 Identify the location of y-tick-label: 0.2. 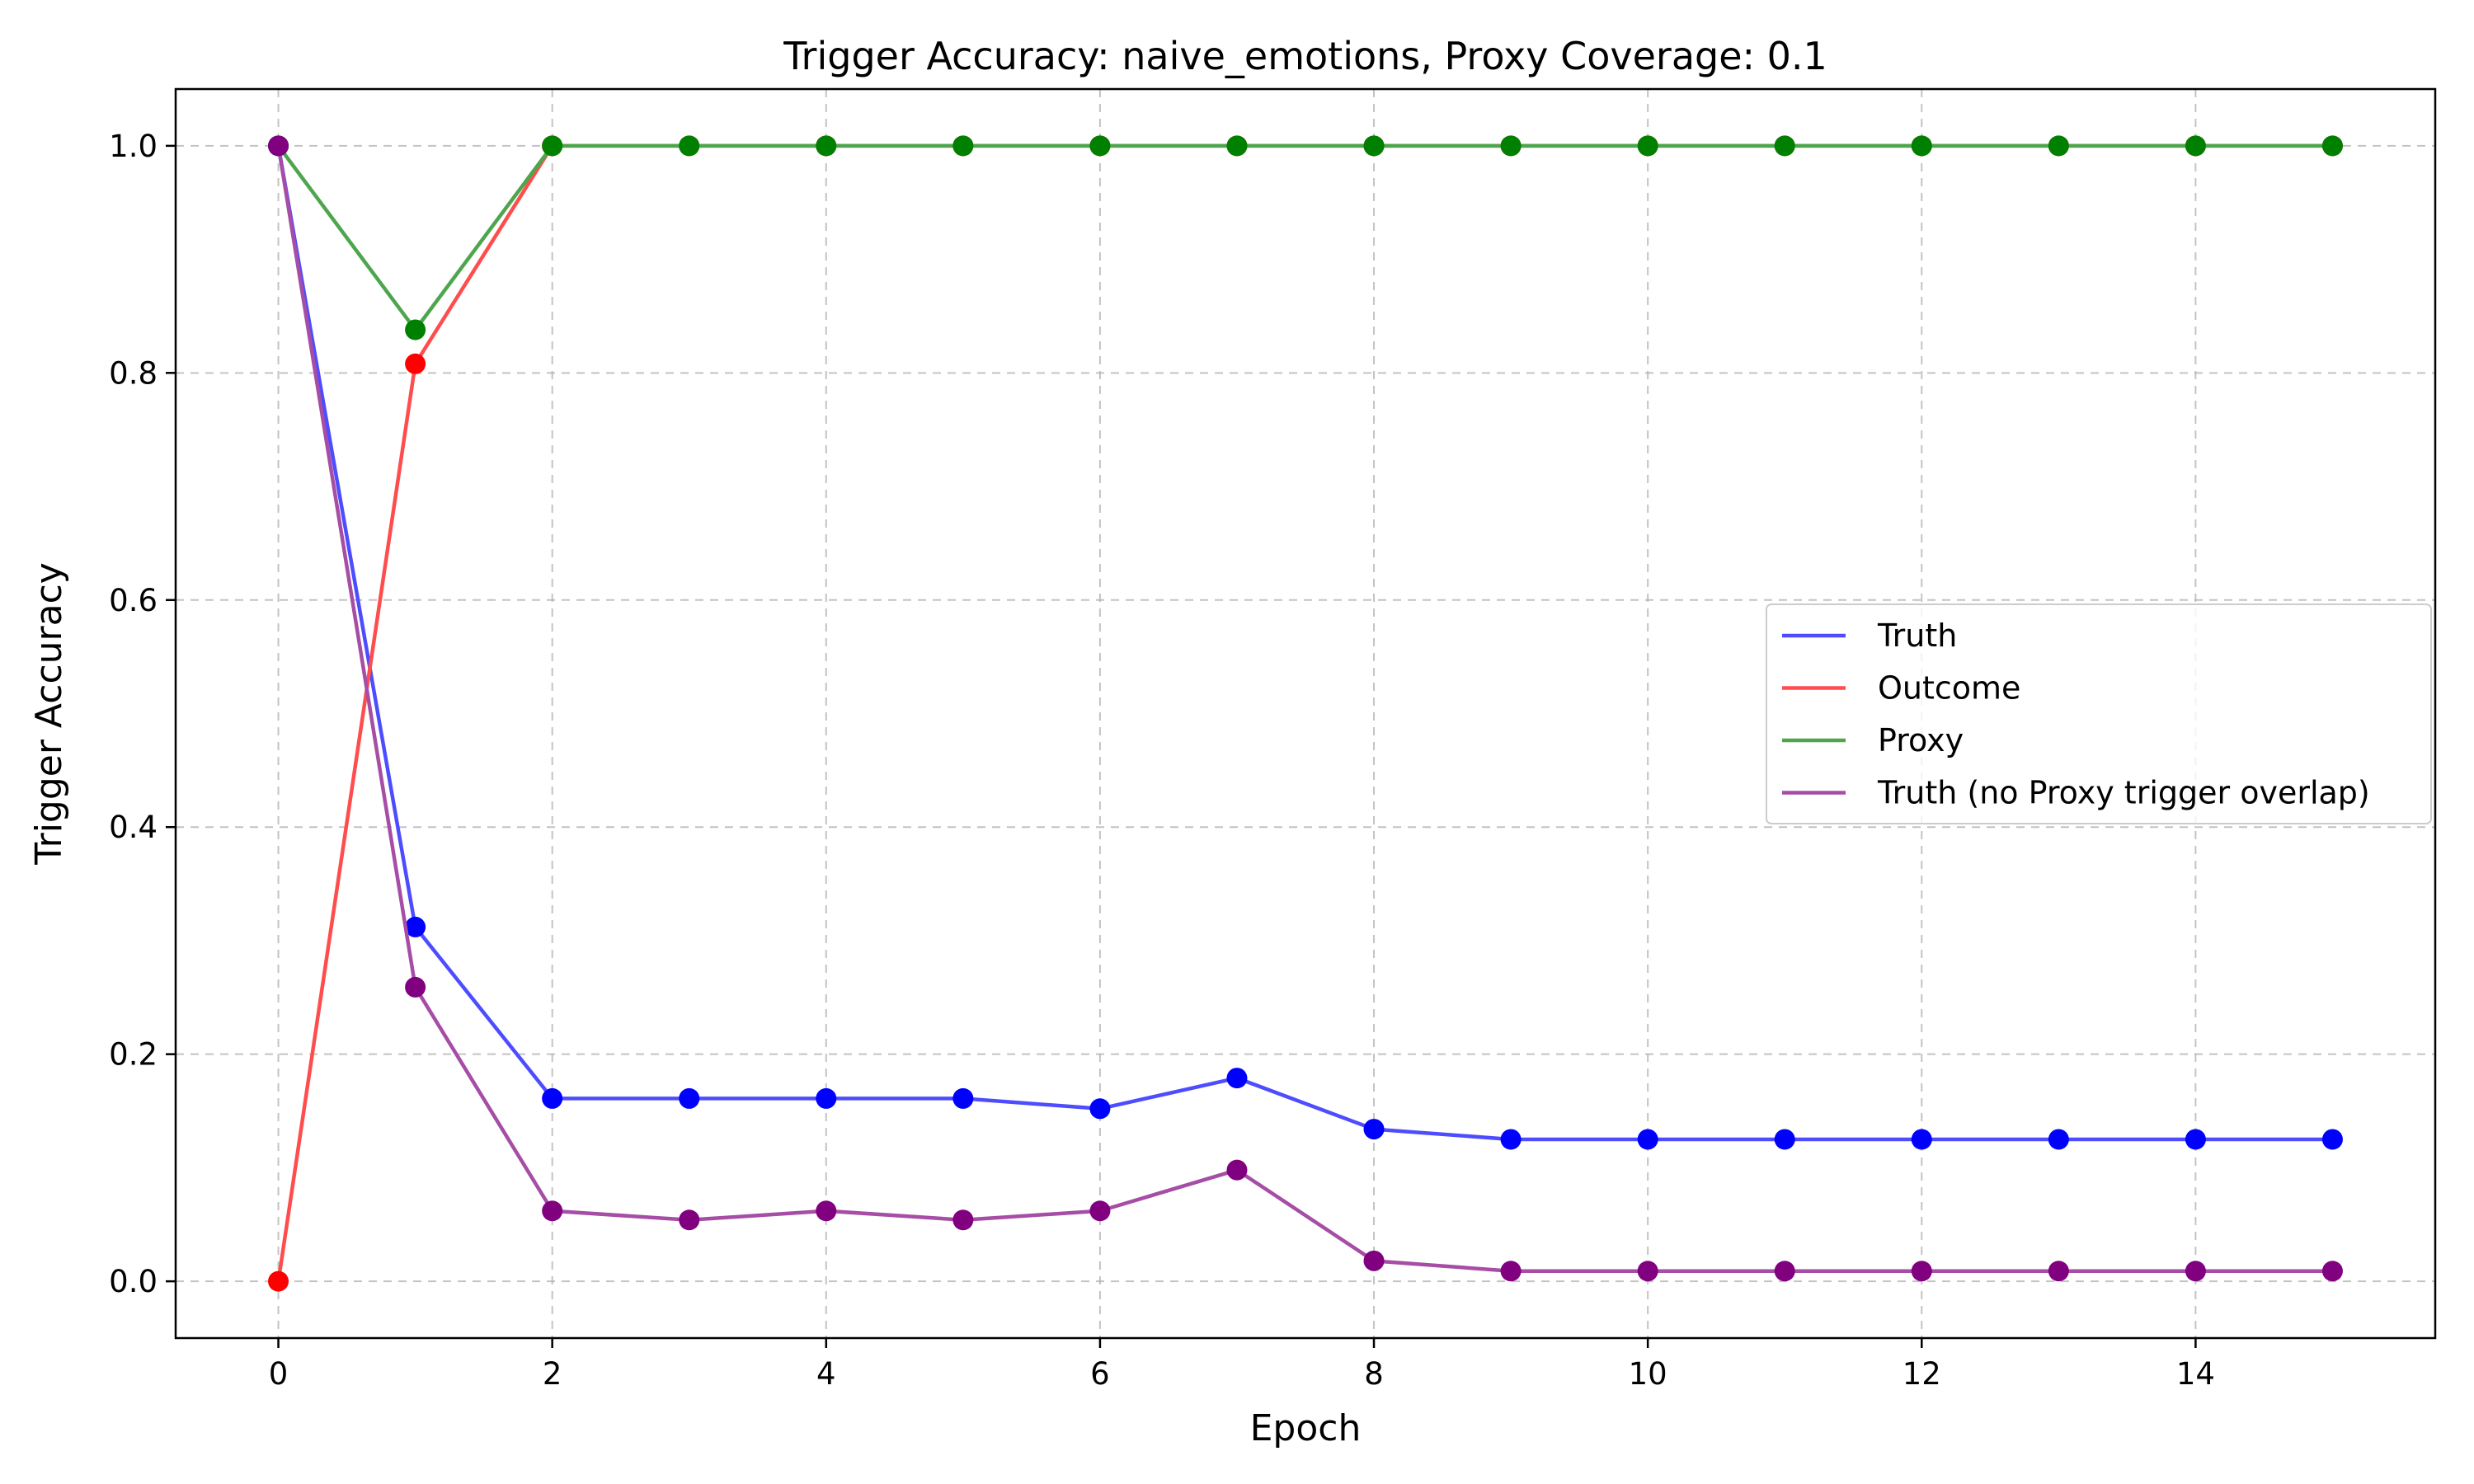
(133, 1055).